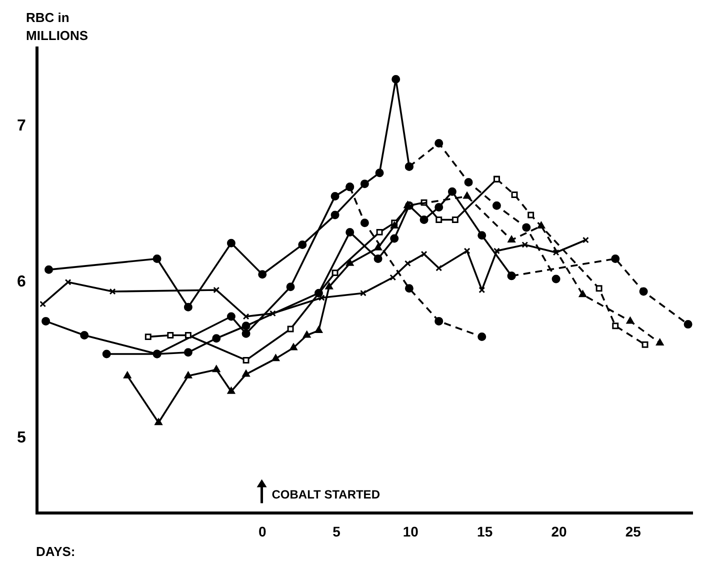 This screenshot has width=706, height=570. Describe the element at coordinates (56, 551) in the screenshot. I see `x-axis-title: DAYS:` at that location.